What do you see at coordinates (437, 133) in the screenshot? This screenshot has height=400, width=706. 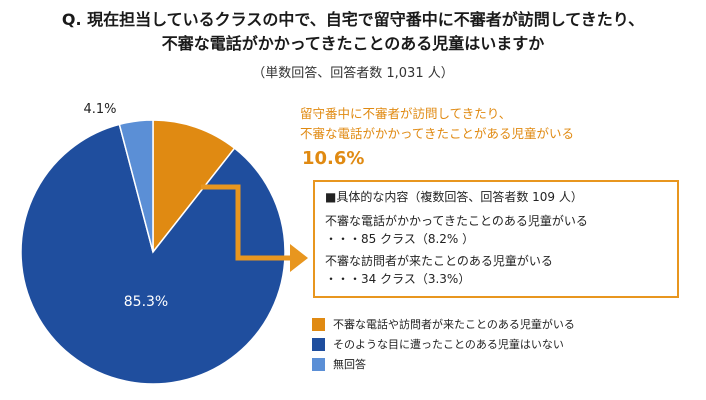 I see `callout-heading-line2: 不審な電話がかかってきたことがある児童がいる` at bounding box center [437, 133].